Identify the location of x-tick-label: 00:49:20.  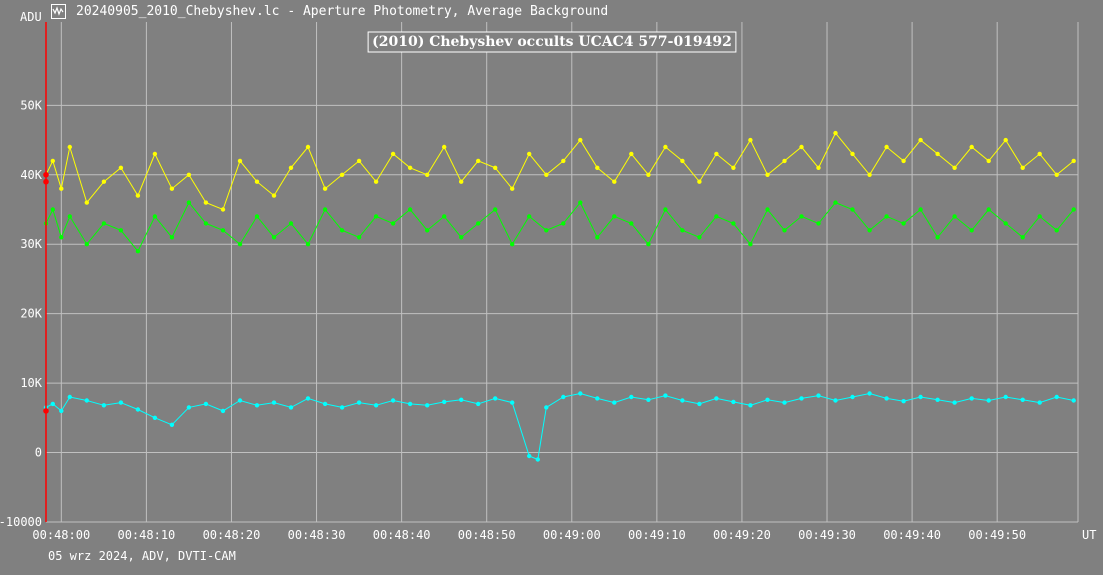
(742, 535).